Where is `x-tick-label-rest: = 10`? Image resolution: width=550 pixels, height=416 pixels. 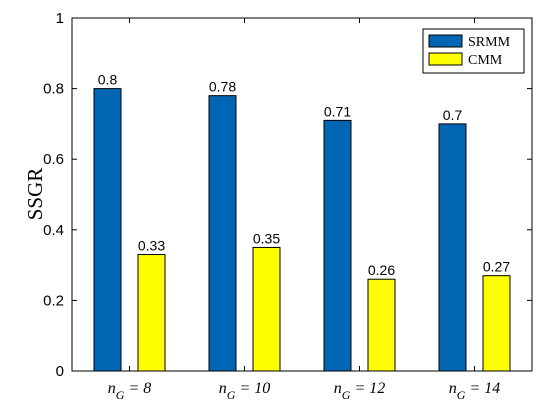 x-tick-label-rest: = 10 is located at coordinates (252, 388).